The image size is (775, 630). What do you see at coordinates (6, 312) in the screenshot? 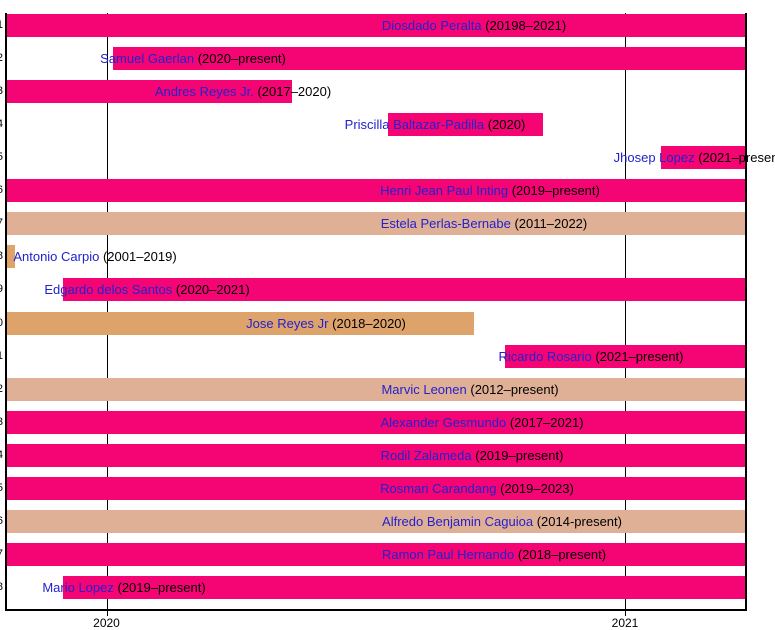
I see `y-axis-line` at bounding box center [6, 312].